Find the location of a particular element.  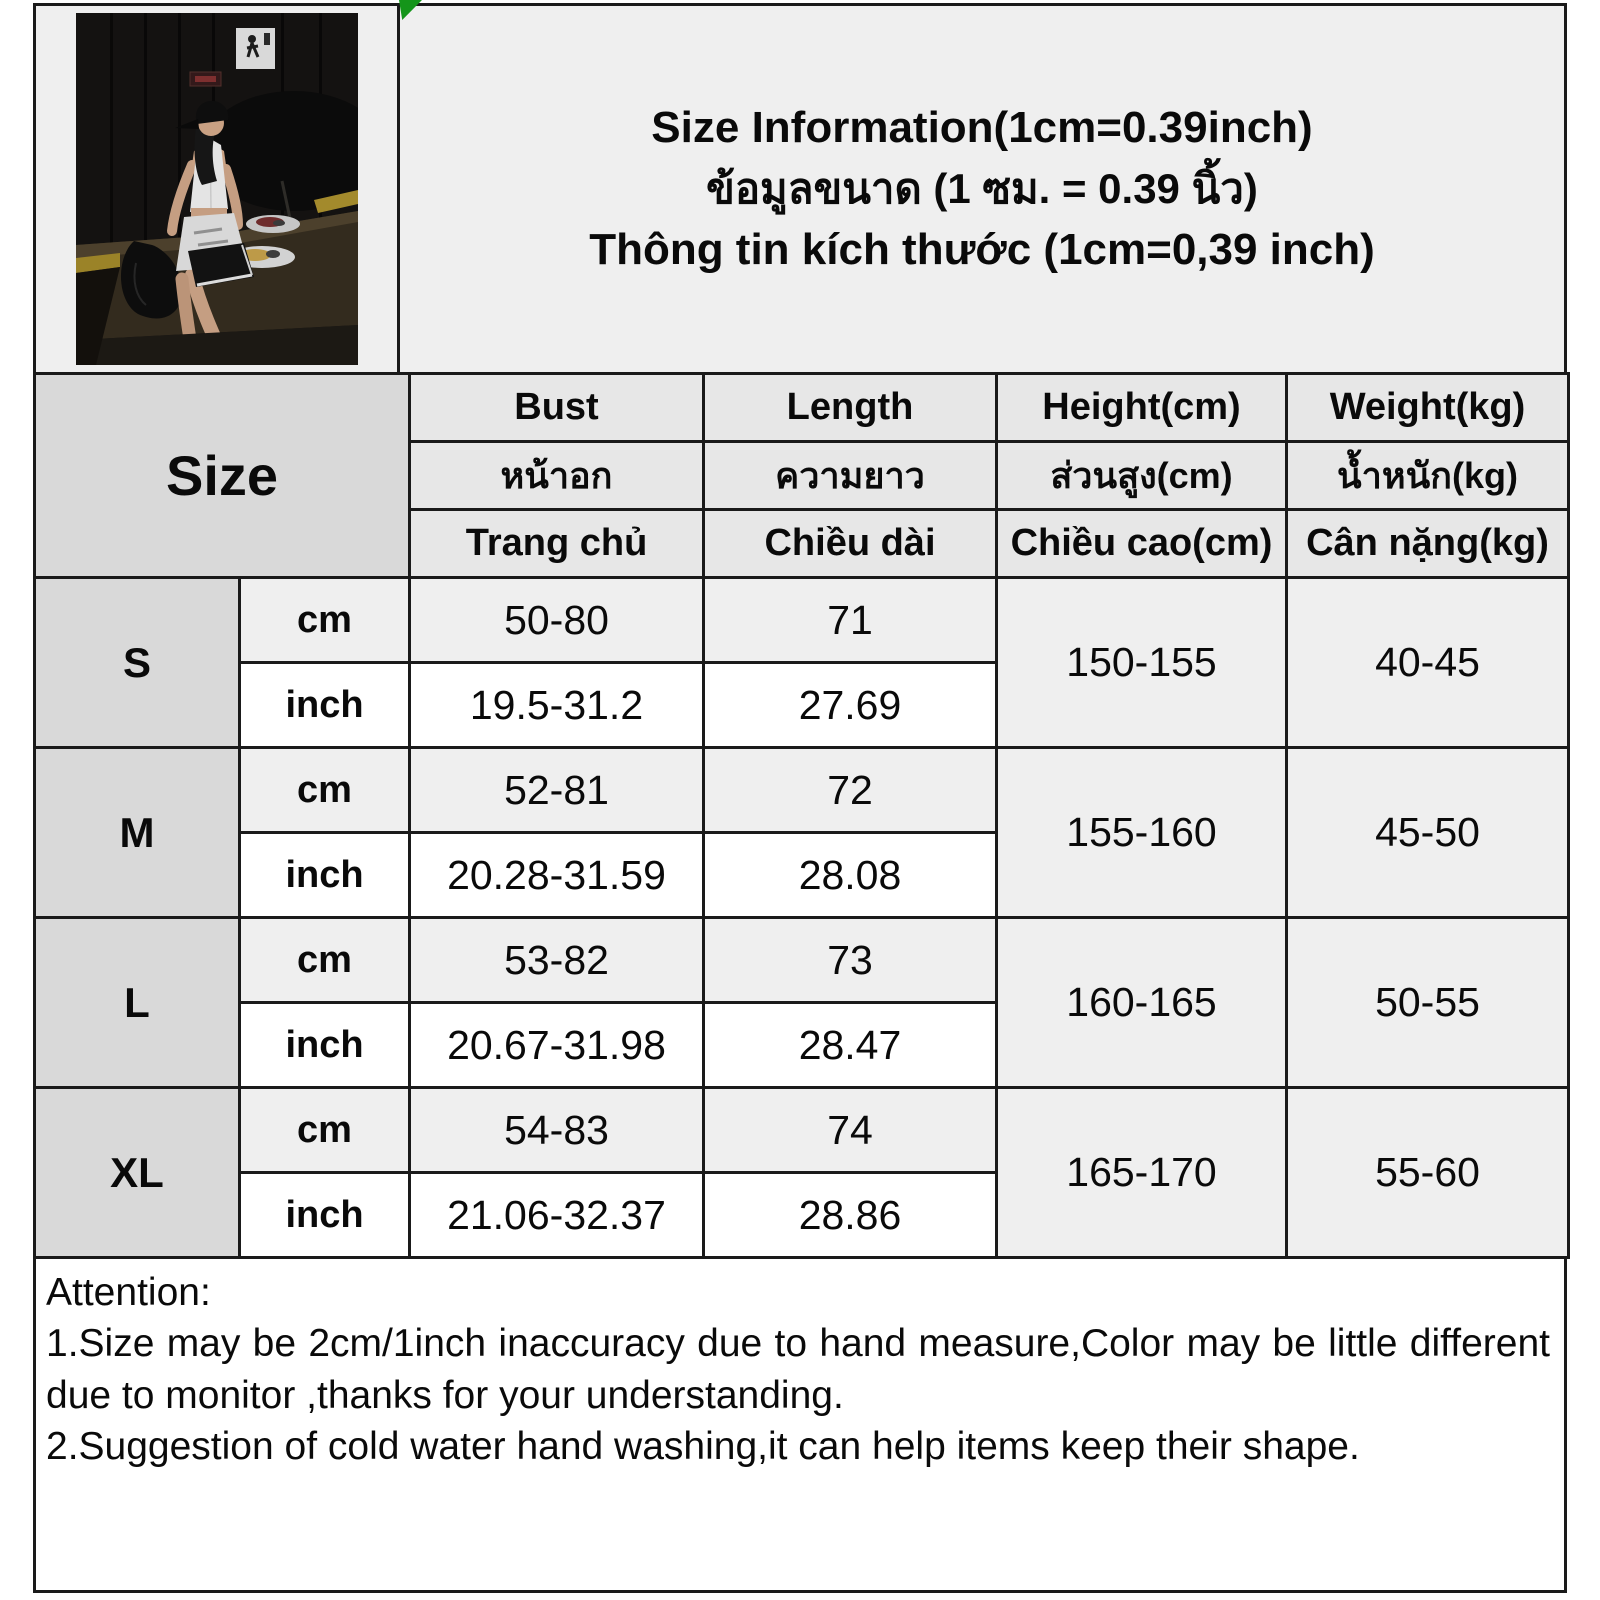

S-bust-cm: 50-80 is located at coordinates (556, 620).